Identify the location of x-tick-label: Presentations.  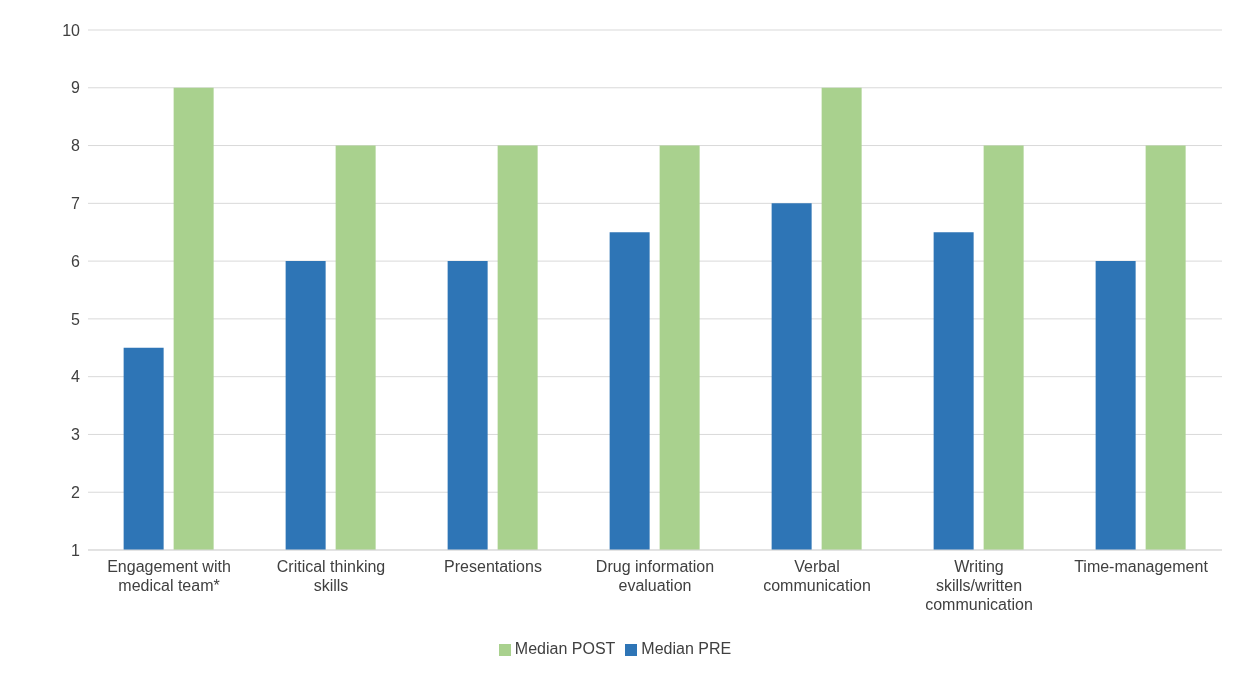
(493, 566).